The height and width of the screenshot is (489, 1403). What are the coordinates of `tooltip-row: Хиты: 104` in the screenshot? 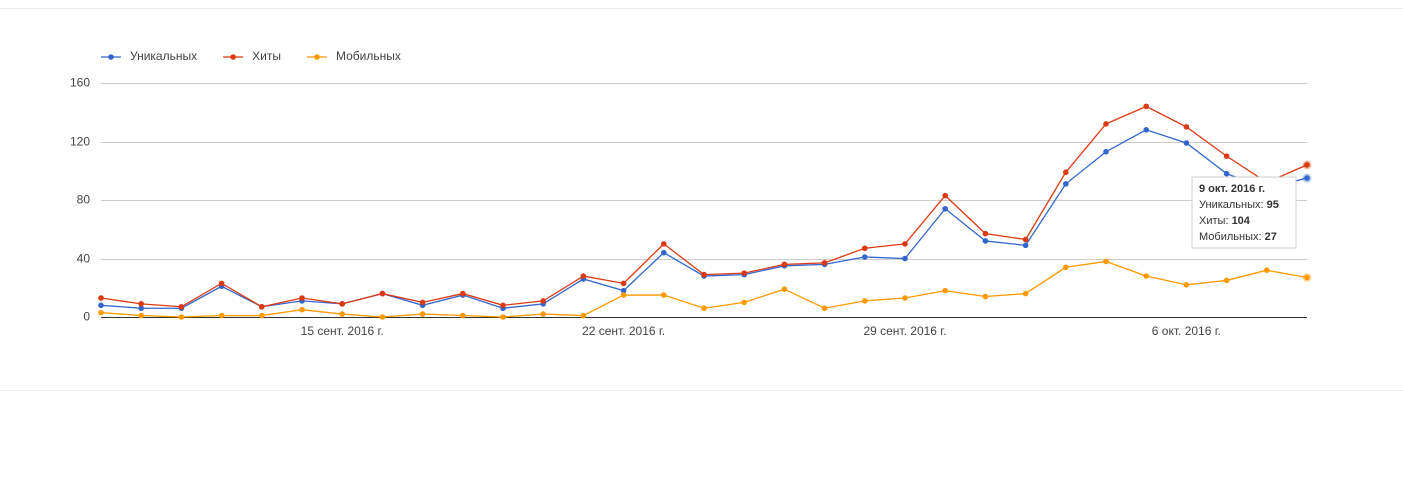 It's located at (1225, 221).